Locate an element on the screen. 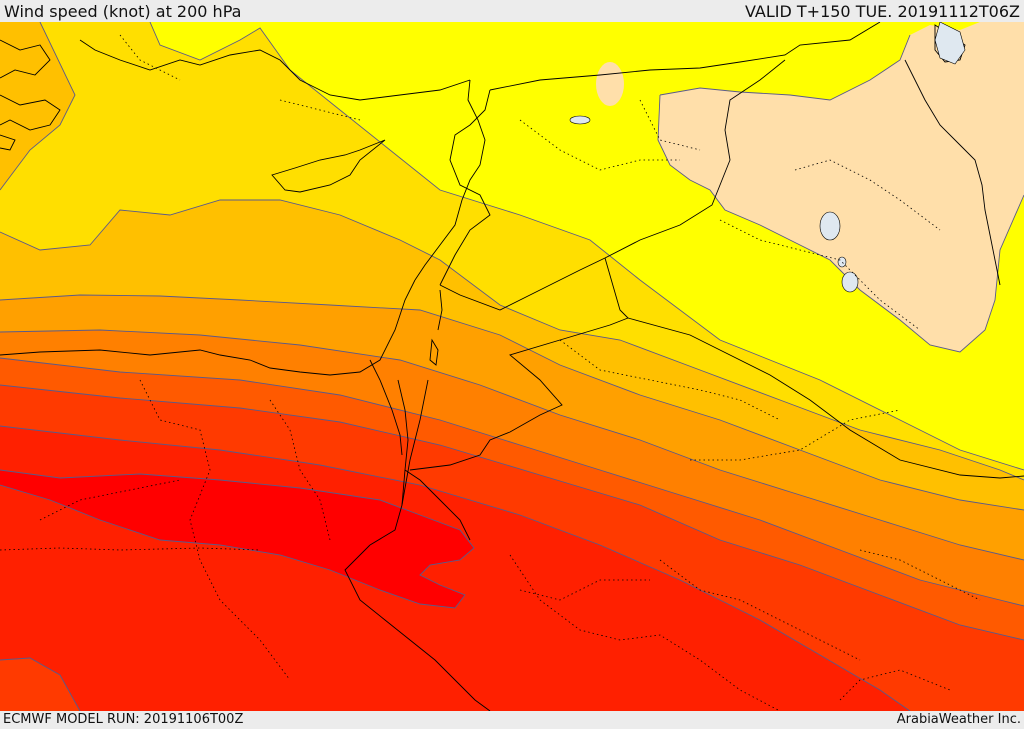 Image resolution: width=1024 pixels, height=729 pixels. valid-time: VALID T+150 TUE. 20191112T06Z is located at coordinates (882, 11).